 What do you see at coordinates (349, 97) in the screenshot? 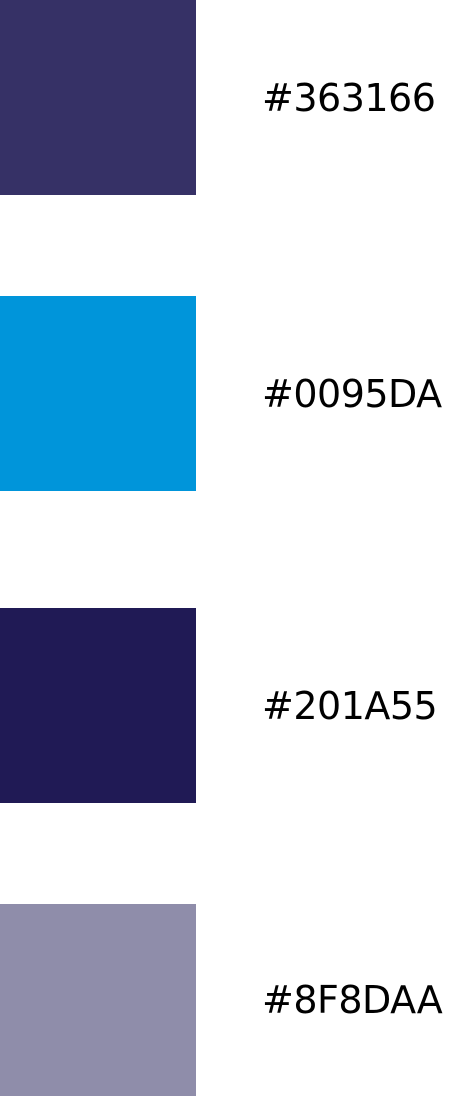
I see `hex-code-label: #363166` at bounding box center [349, 97].